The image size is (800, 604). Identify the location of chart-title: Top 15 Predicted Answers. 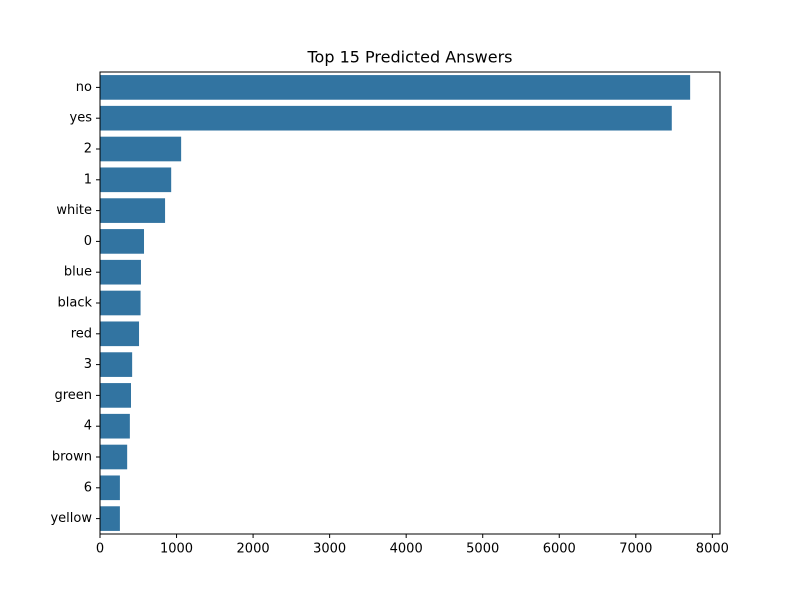
(410, 57).